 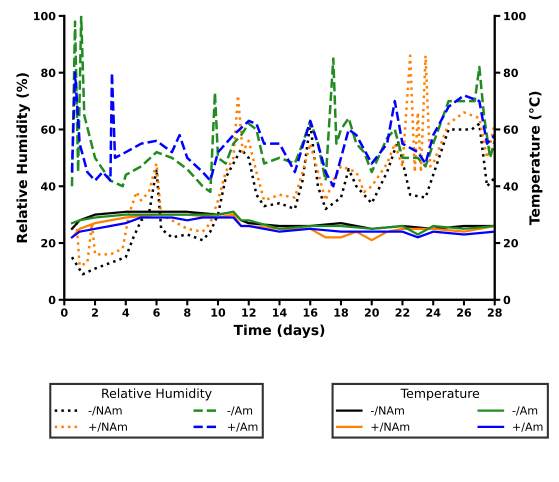 What do you see at coordinates (535, 159) in the screenshot?
I see `y2-axis-title: Temperature (°C)` at bounding box center [535, 159].